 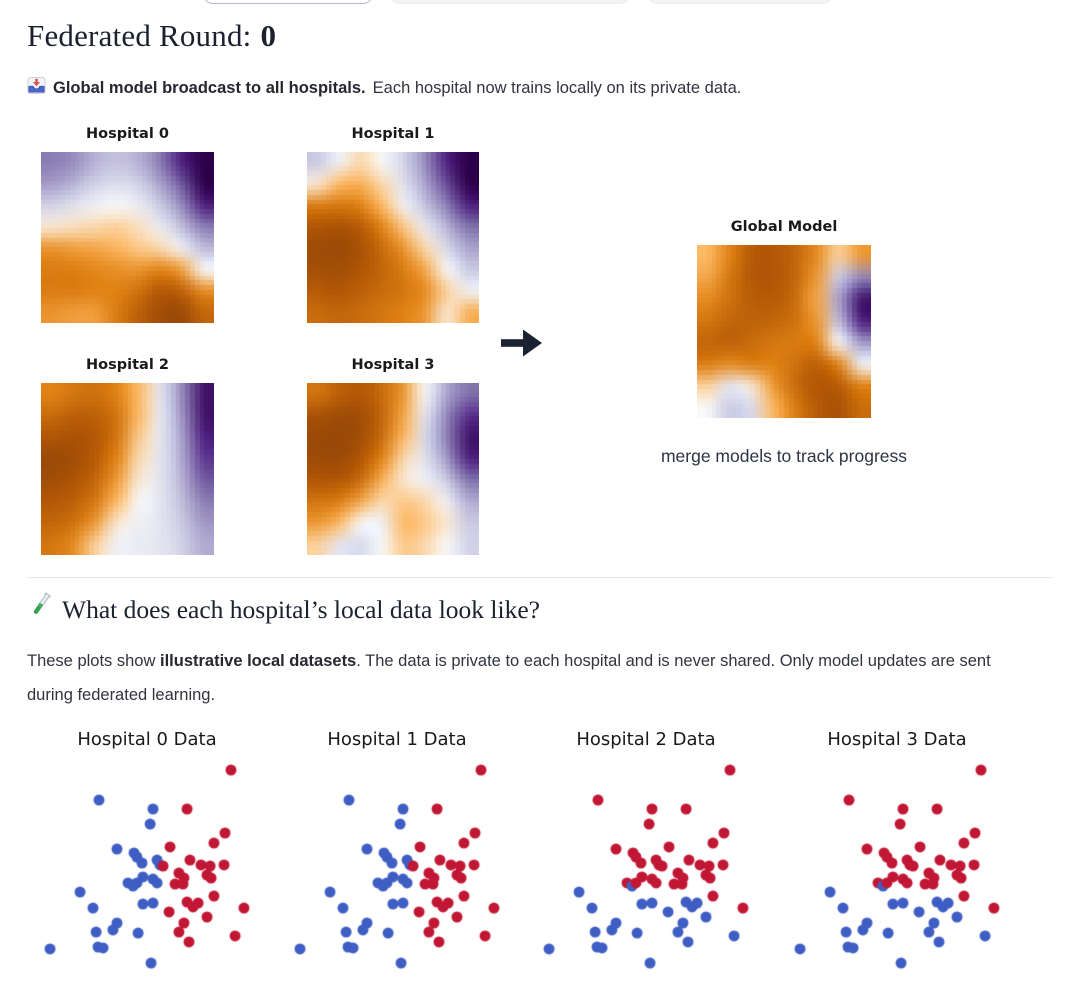 I want to click on hospital-1-data-title: Hospital 1 Data, so click(x=397, y=739).